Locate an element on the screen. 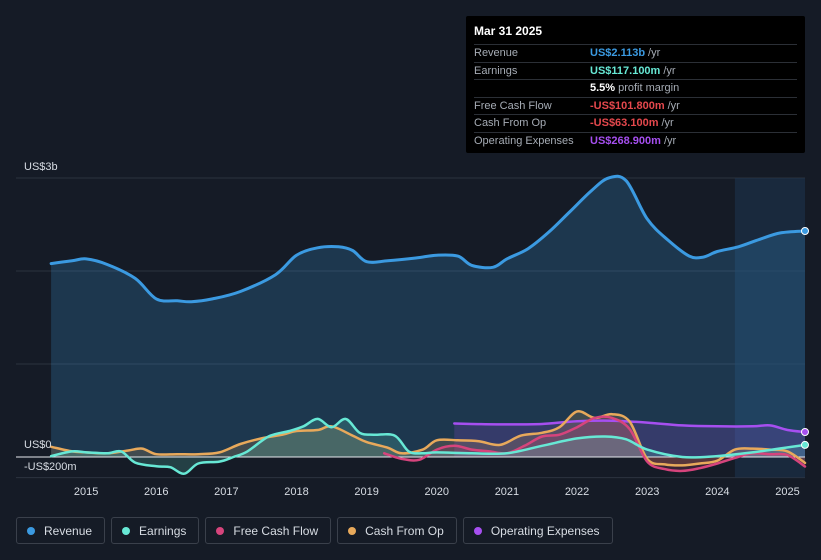 The image size is (821, 560). tooltip-row: Cash From Op -US$63.100m/yr is located at coordinates (635, 123).